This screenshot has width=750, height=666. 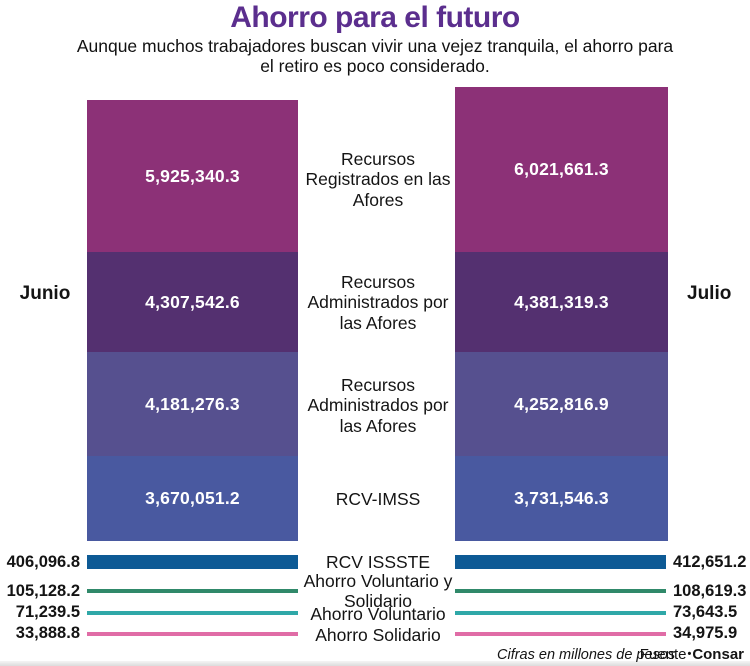 I want to click on line-junio-ahorro-voluntario, so click(x=192, y=613).